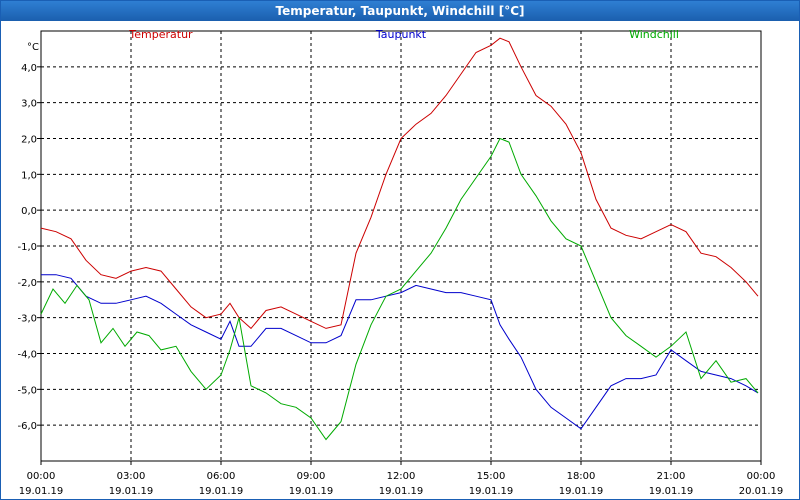 The width and height of the screenshot is (800, 500). Describe the element at coordinates (33, 47) in the screenshot. I see `y-axis-unit-label: °C` at that location.